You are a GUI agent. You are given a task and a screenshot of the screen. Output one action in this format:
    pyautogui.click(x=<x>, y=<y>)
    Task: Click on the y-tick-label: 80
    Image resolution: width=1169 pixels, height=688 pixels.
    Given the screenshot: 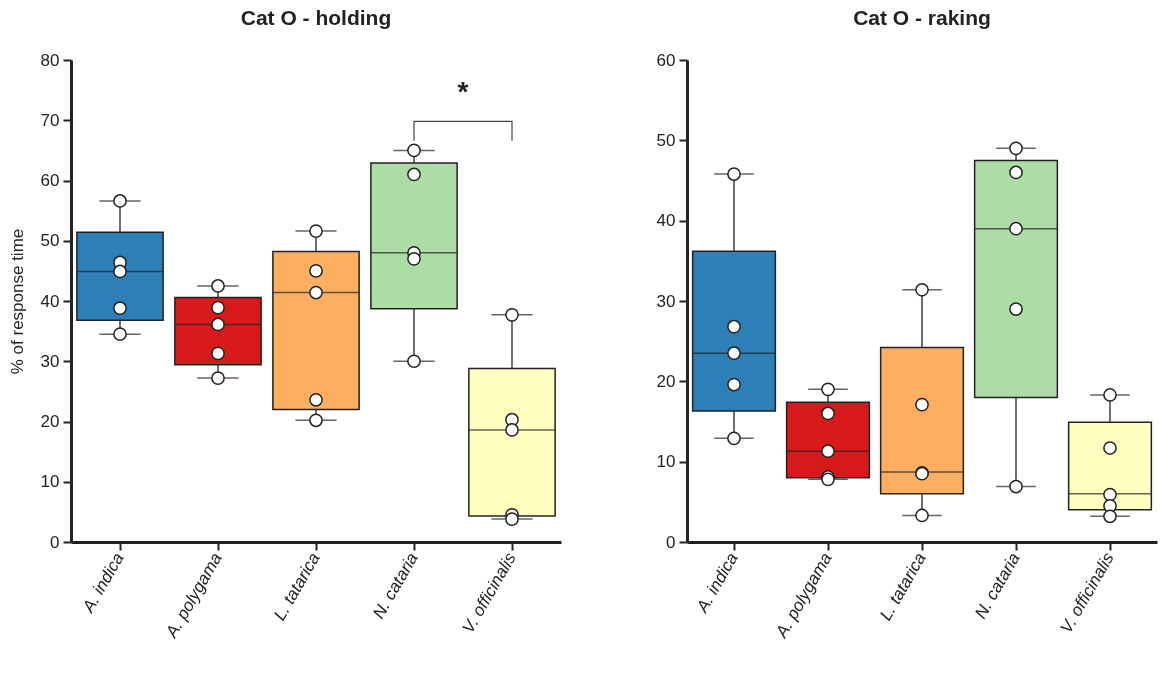 What is the action you would take?
    pyautogui.click(x=50, y=60)
    